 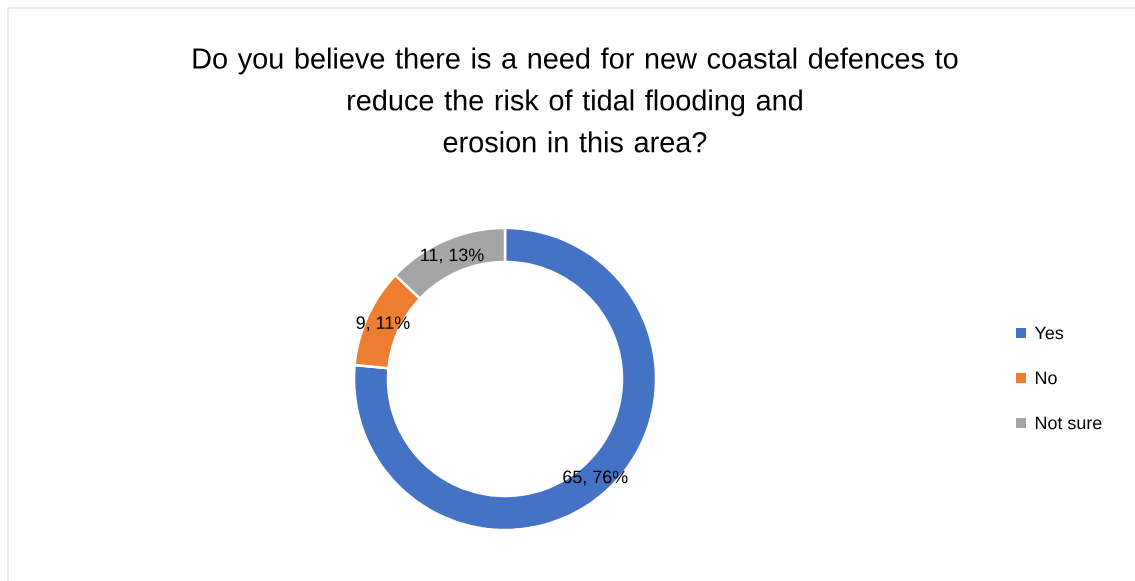 I want to click on legend-label: Yes, so click(x=1049, y=333).